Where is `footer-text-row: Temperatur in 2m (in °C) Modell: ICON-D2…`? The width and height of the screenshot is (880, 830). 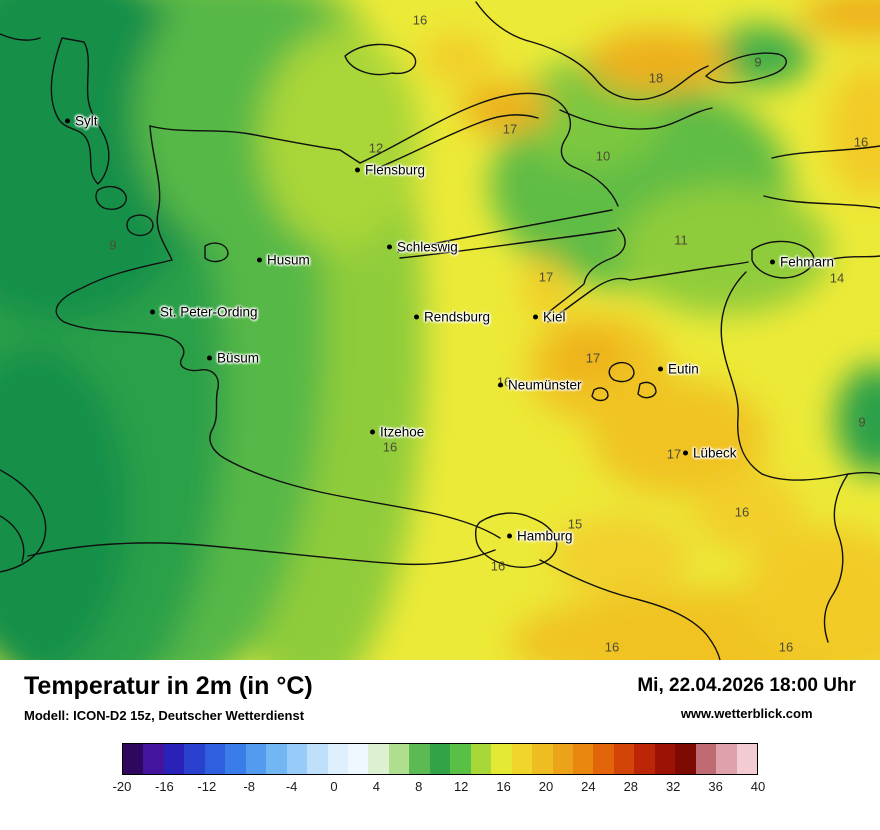
footer-text-row: Temperatur in 2m (in °C) Modell: ICON-D2… is located at coordinates (440, 697).